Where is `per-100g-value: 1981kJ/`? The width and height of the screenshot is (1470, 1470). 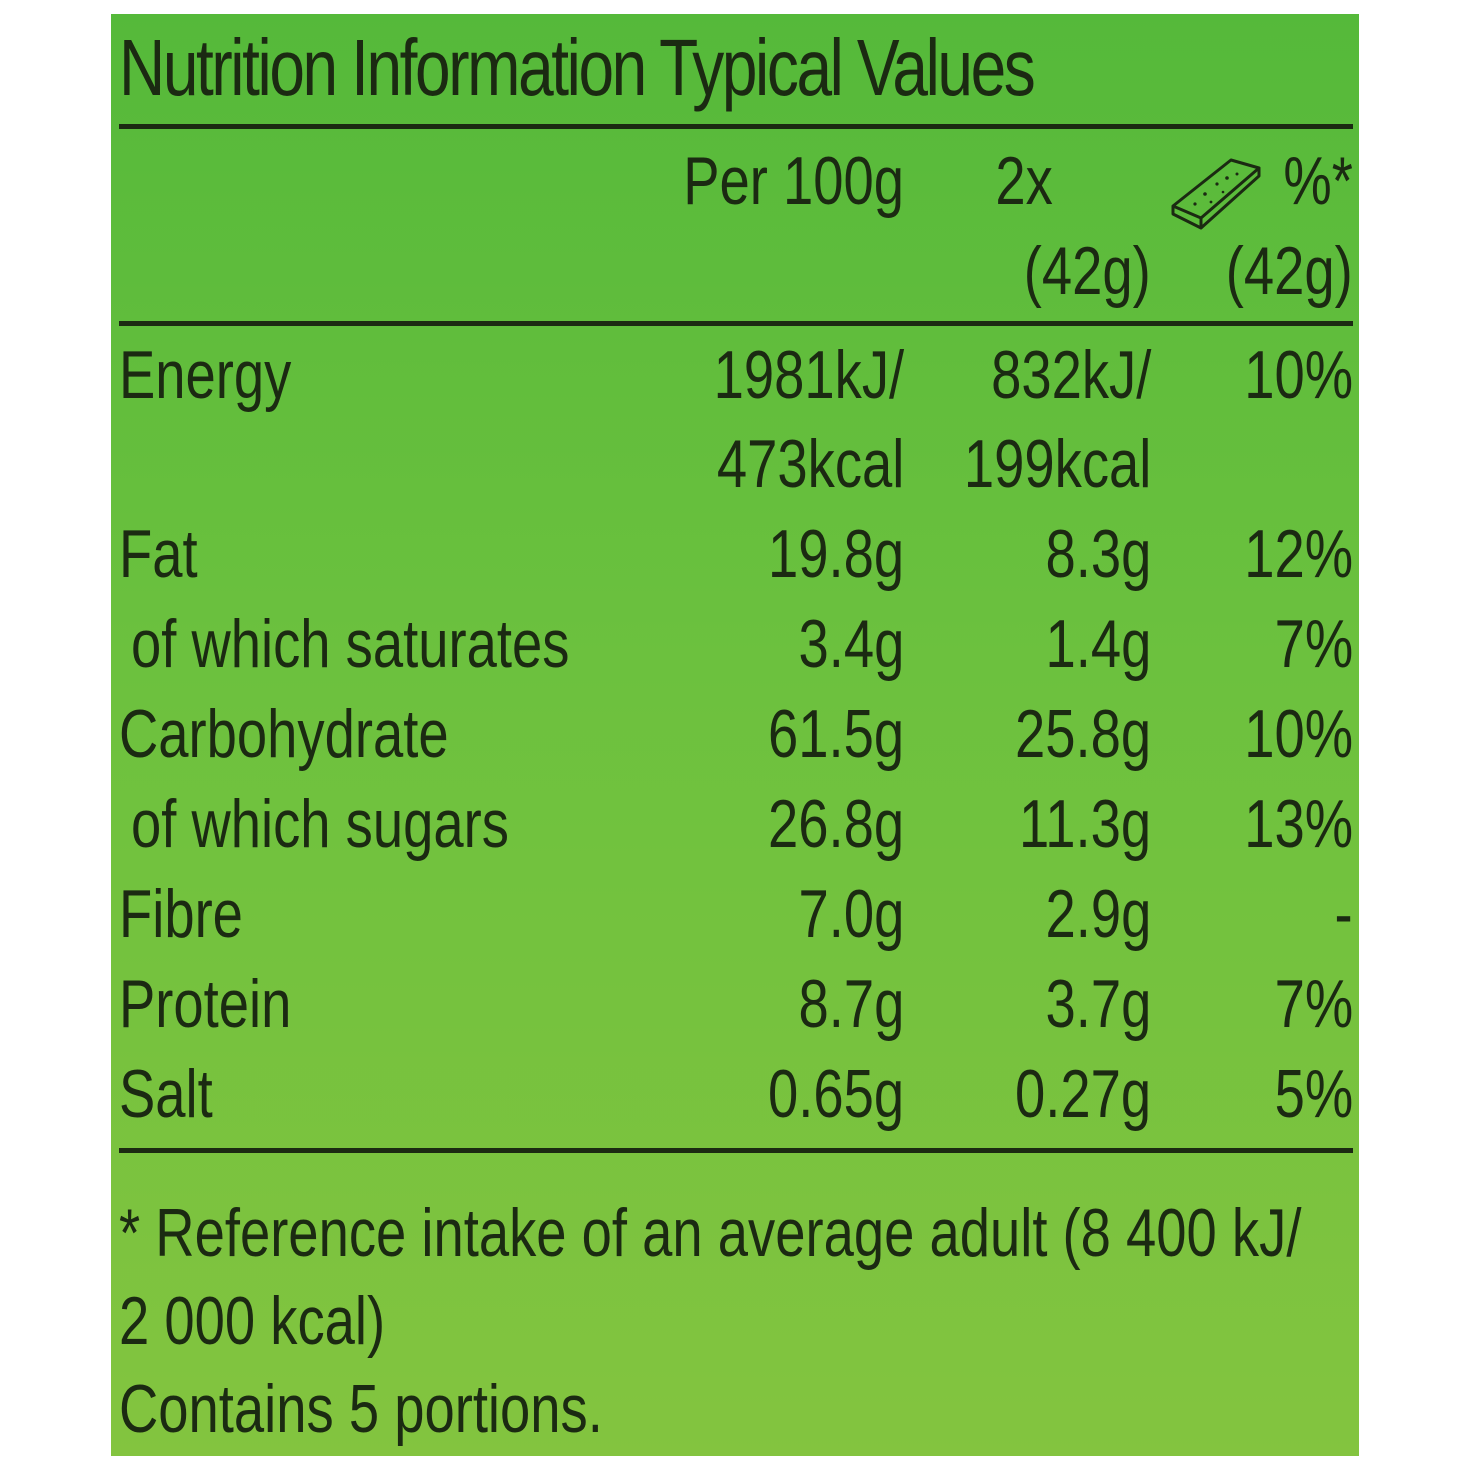 per-100g-value: 1981kJ/ is located at coordinates (808, 375).